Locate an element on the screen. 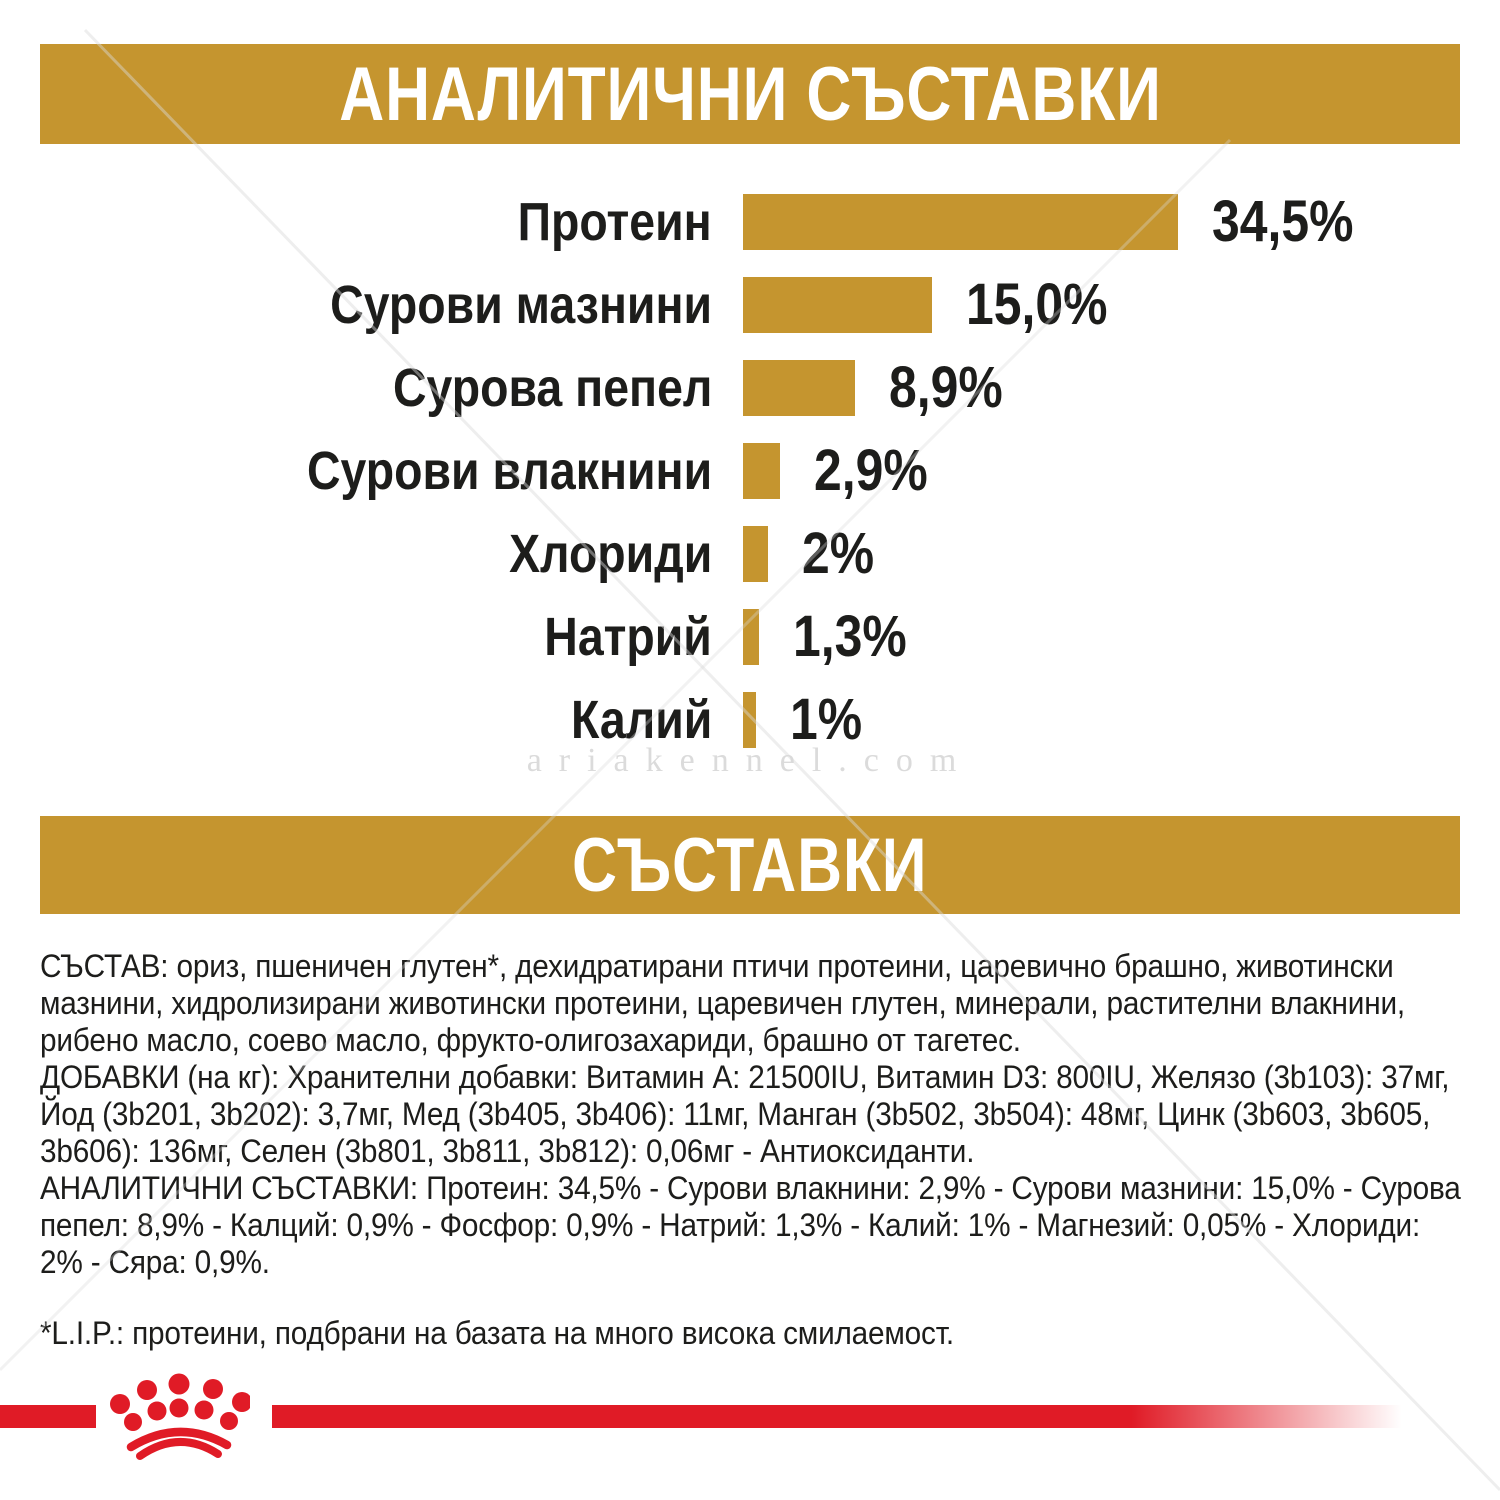  chart-row: Сурови мазнини 15,0% is located at coordinates (750, 304).